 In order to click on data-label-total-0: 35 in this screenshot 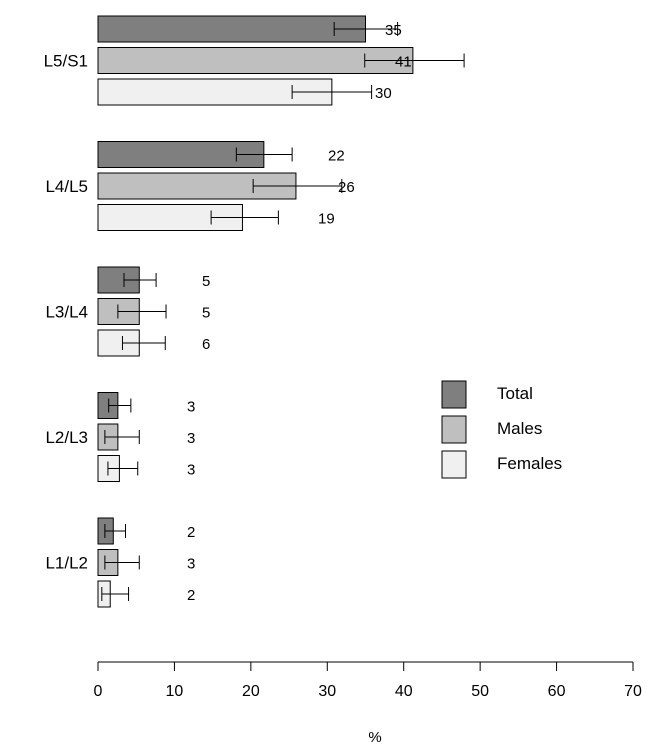, I will do `click(393, 30)`.